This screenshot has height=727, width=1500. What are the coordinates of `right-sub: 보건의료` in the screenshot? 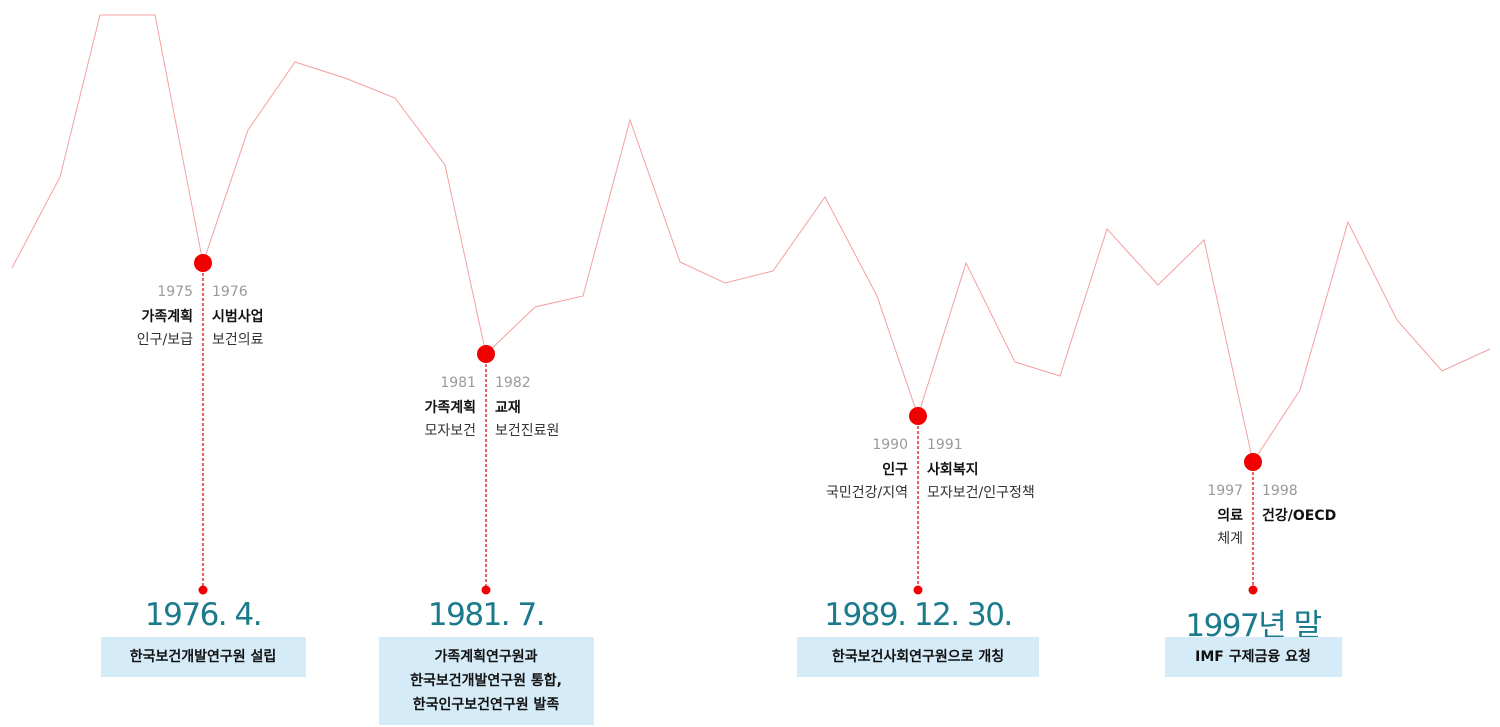 It's located at (238, 340).